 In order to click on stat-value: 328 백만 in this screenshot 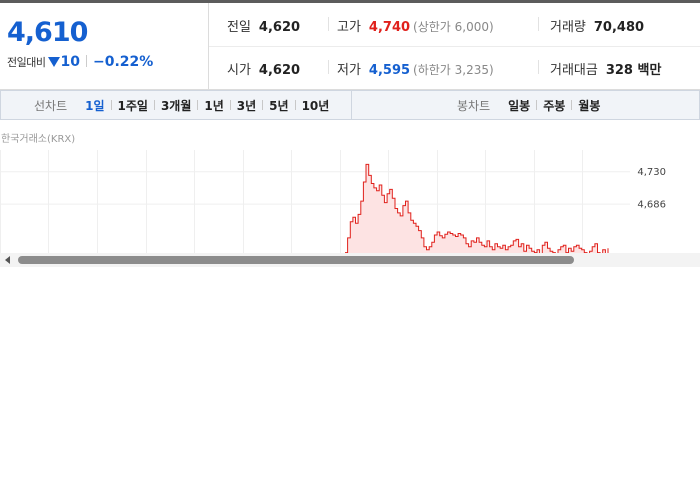, I will do `click(633, 70)`.